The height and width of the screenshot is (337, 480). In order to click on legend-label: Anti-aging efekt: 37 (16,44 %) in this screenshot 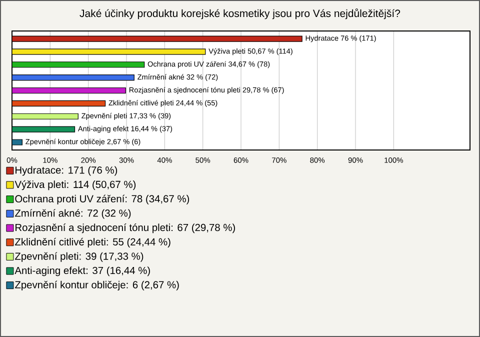, I will do `click(82, 271)`.